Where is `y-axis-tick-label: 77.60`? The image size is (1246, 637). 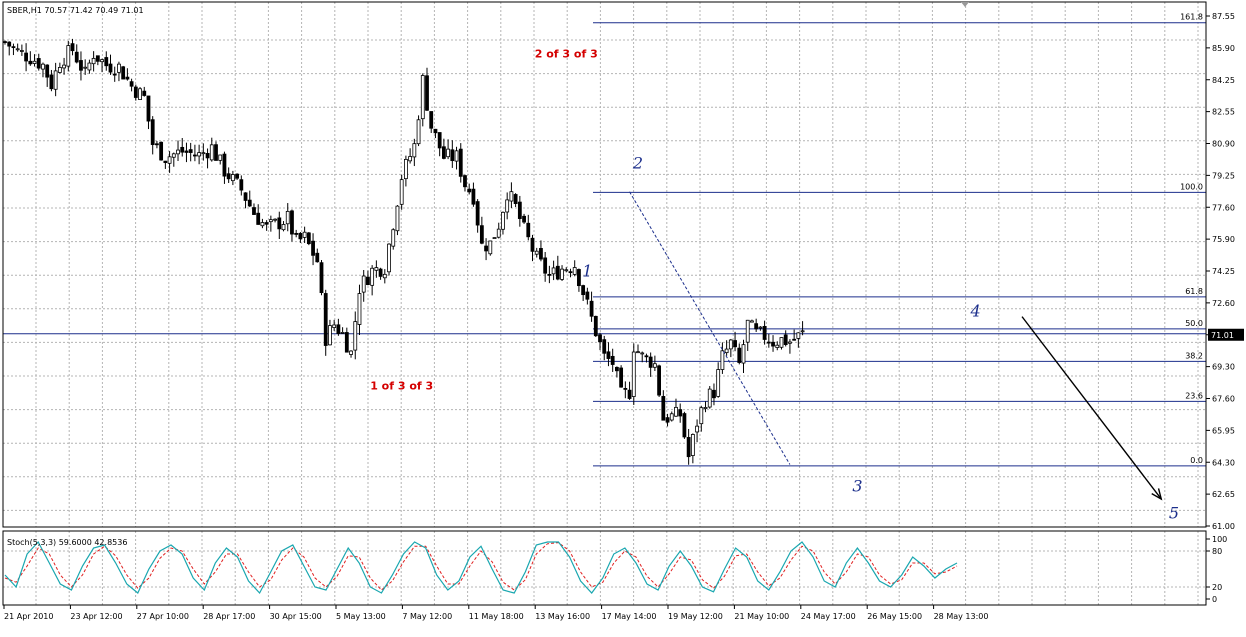 y-axis-tick-label: 77.60 is located at coordinates (1223, 207).